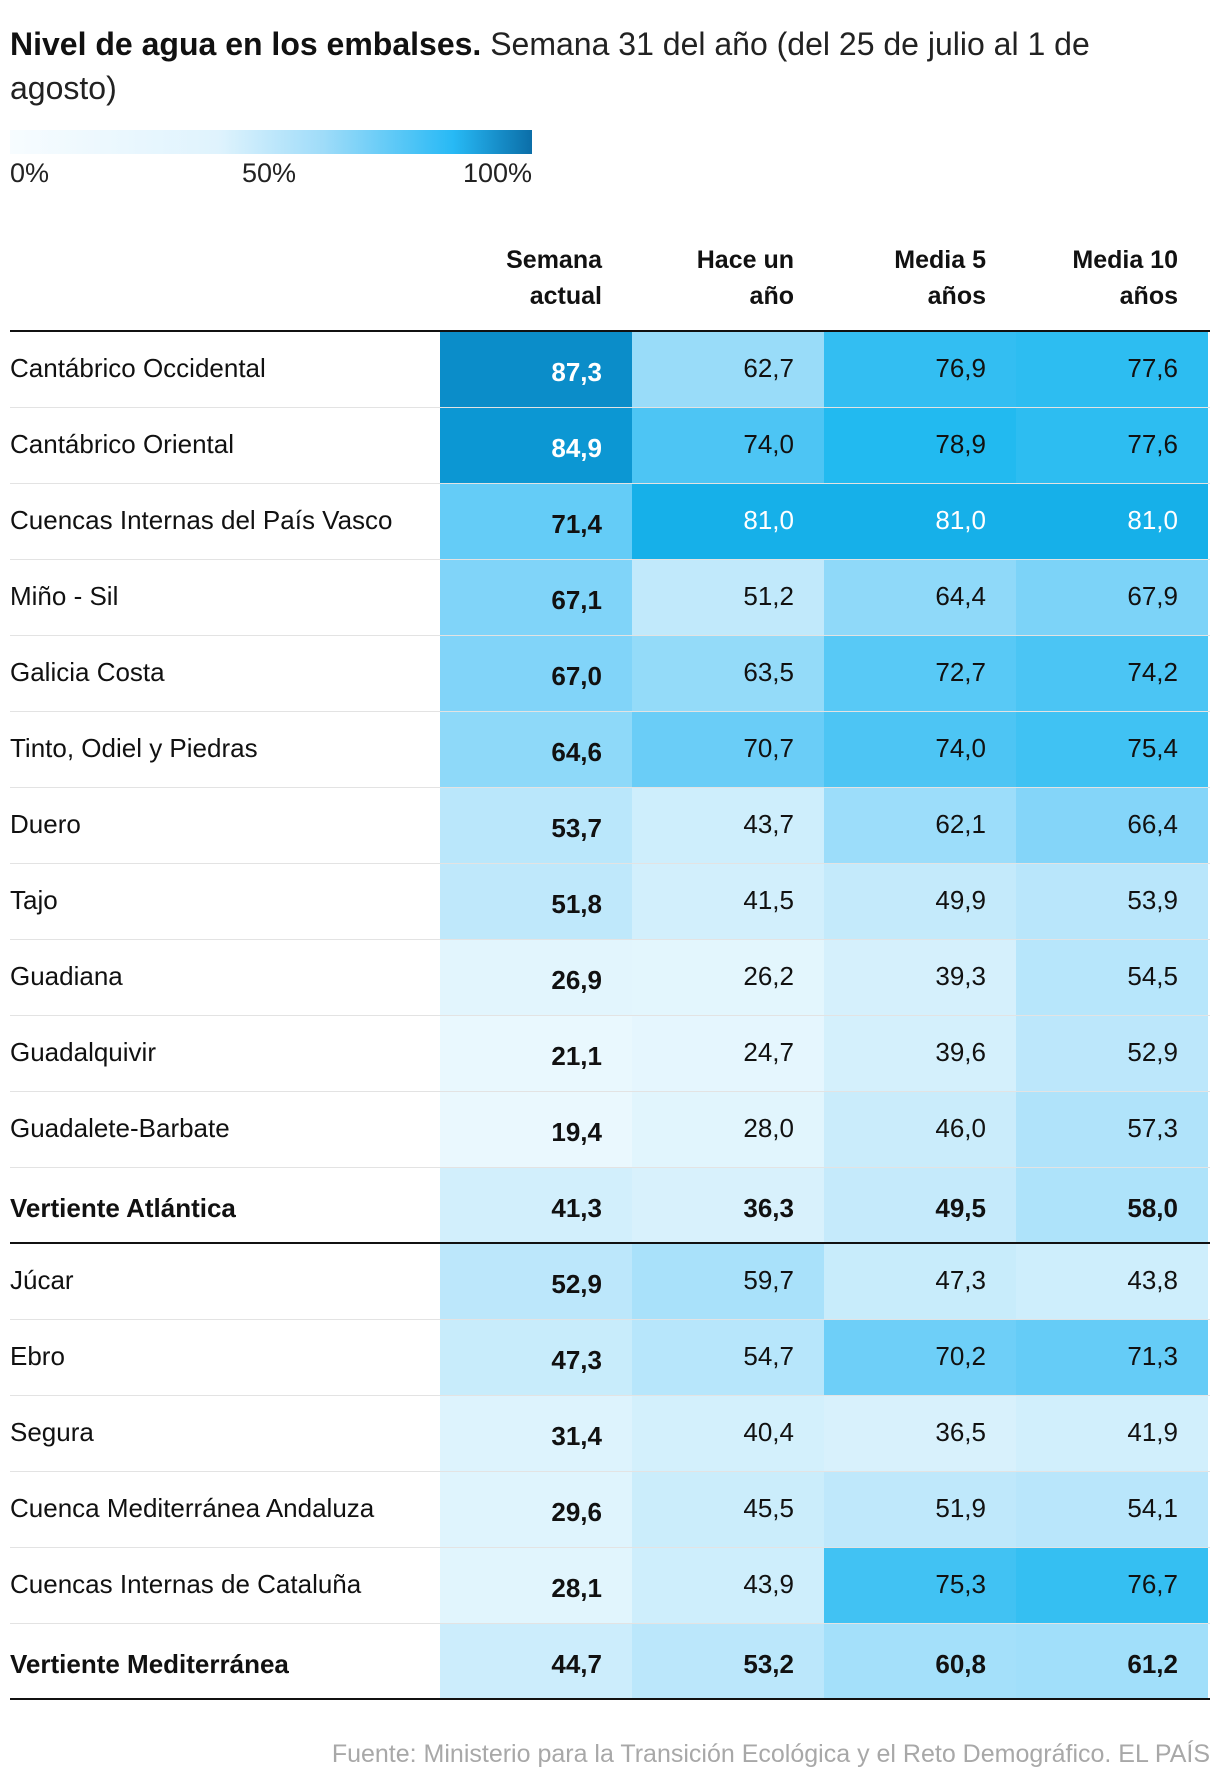 The image size is (1220, 1788). I want to click on value-cell: 60,8, so click(920, 1661).